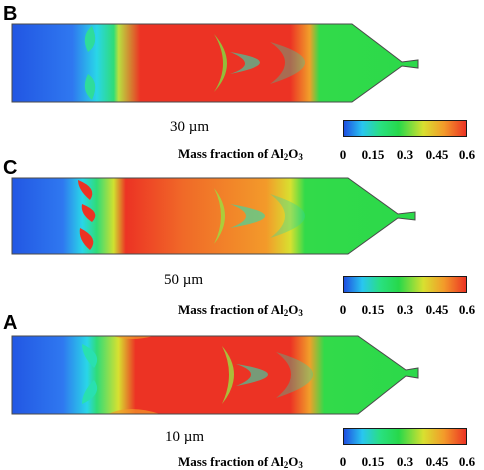  What do you see at coordinates (437, 154) in the screenshot?
I see `colorbar-tick-b-3: 0.45` at bounding box center [437, 154].